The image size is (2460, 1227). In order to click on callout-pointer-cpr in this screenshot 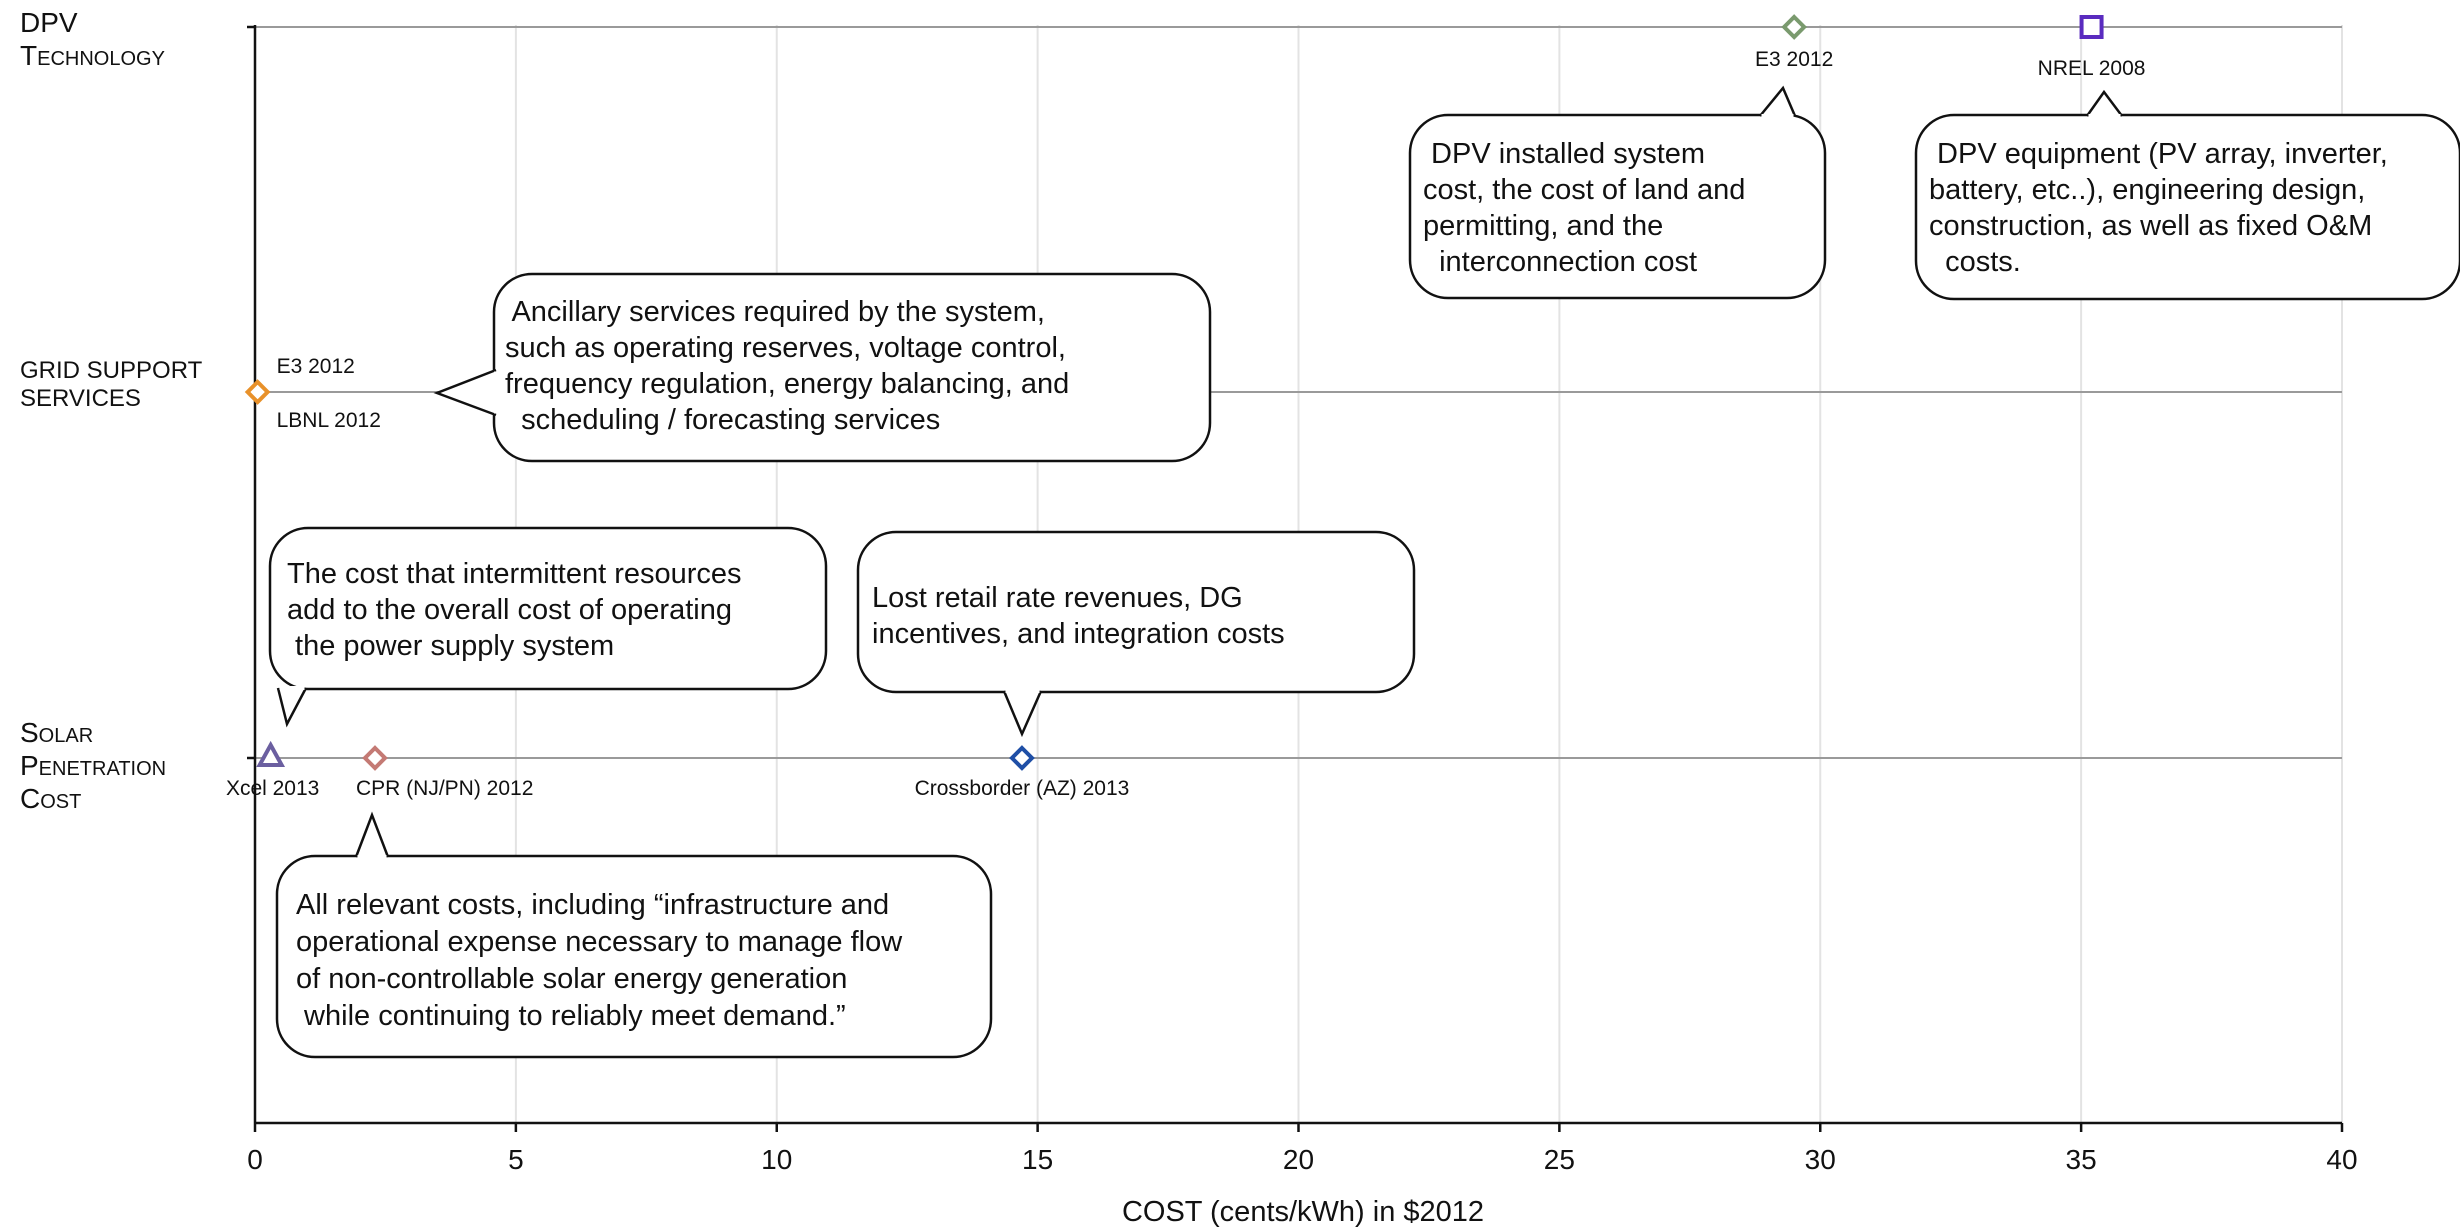, I will do `click(372, 834)`.